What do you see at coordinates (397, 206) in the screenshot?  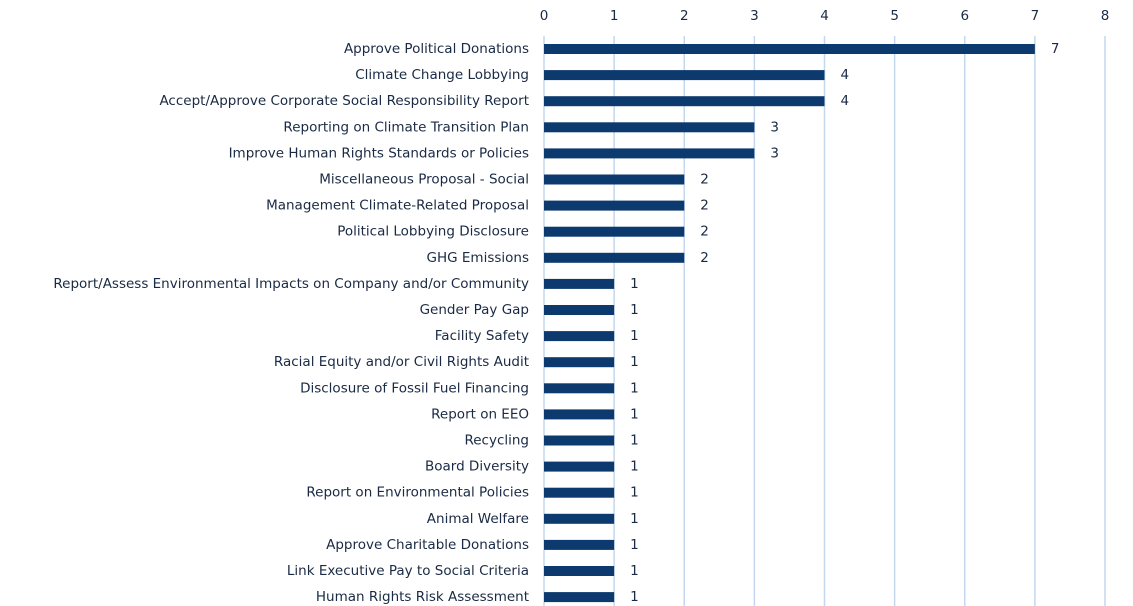 I see `y-tick-label: Management Climate-Related Proposal` at bounding box center [397, 206].